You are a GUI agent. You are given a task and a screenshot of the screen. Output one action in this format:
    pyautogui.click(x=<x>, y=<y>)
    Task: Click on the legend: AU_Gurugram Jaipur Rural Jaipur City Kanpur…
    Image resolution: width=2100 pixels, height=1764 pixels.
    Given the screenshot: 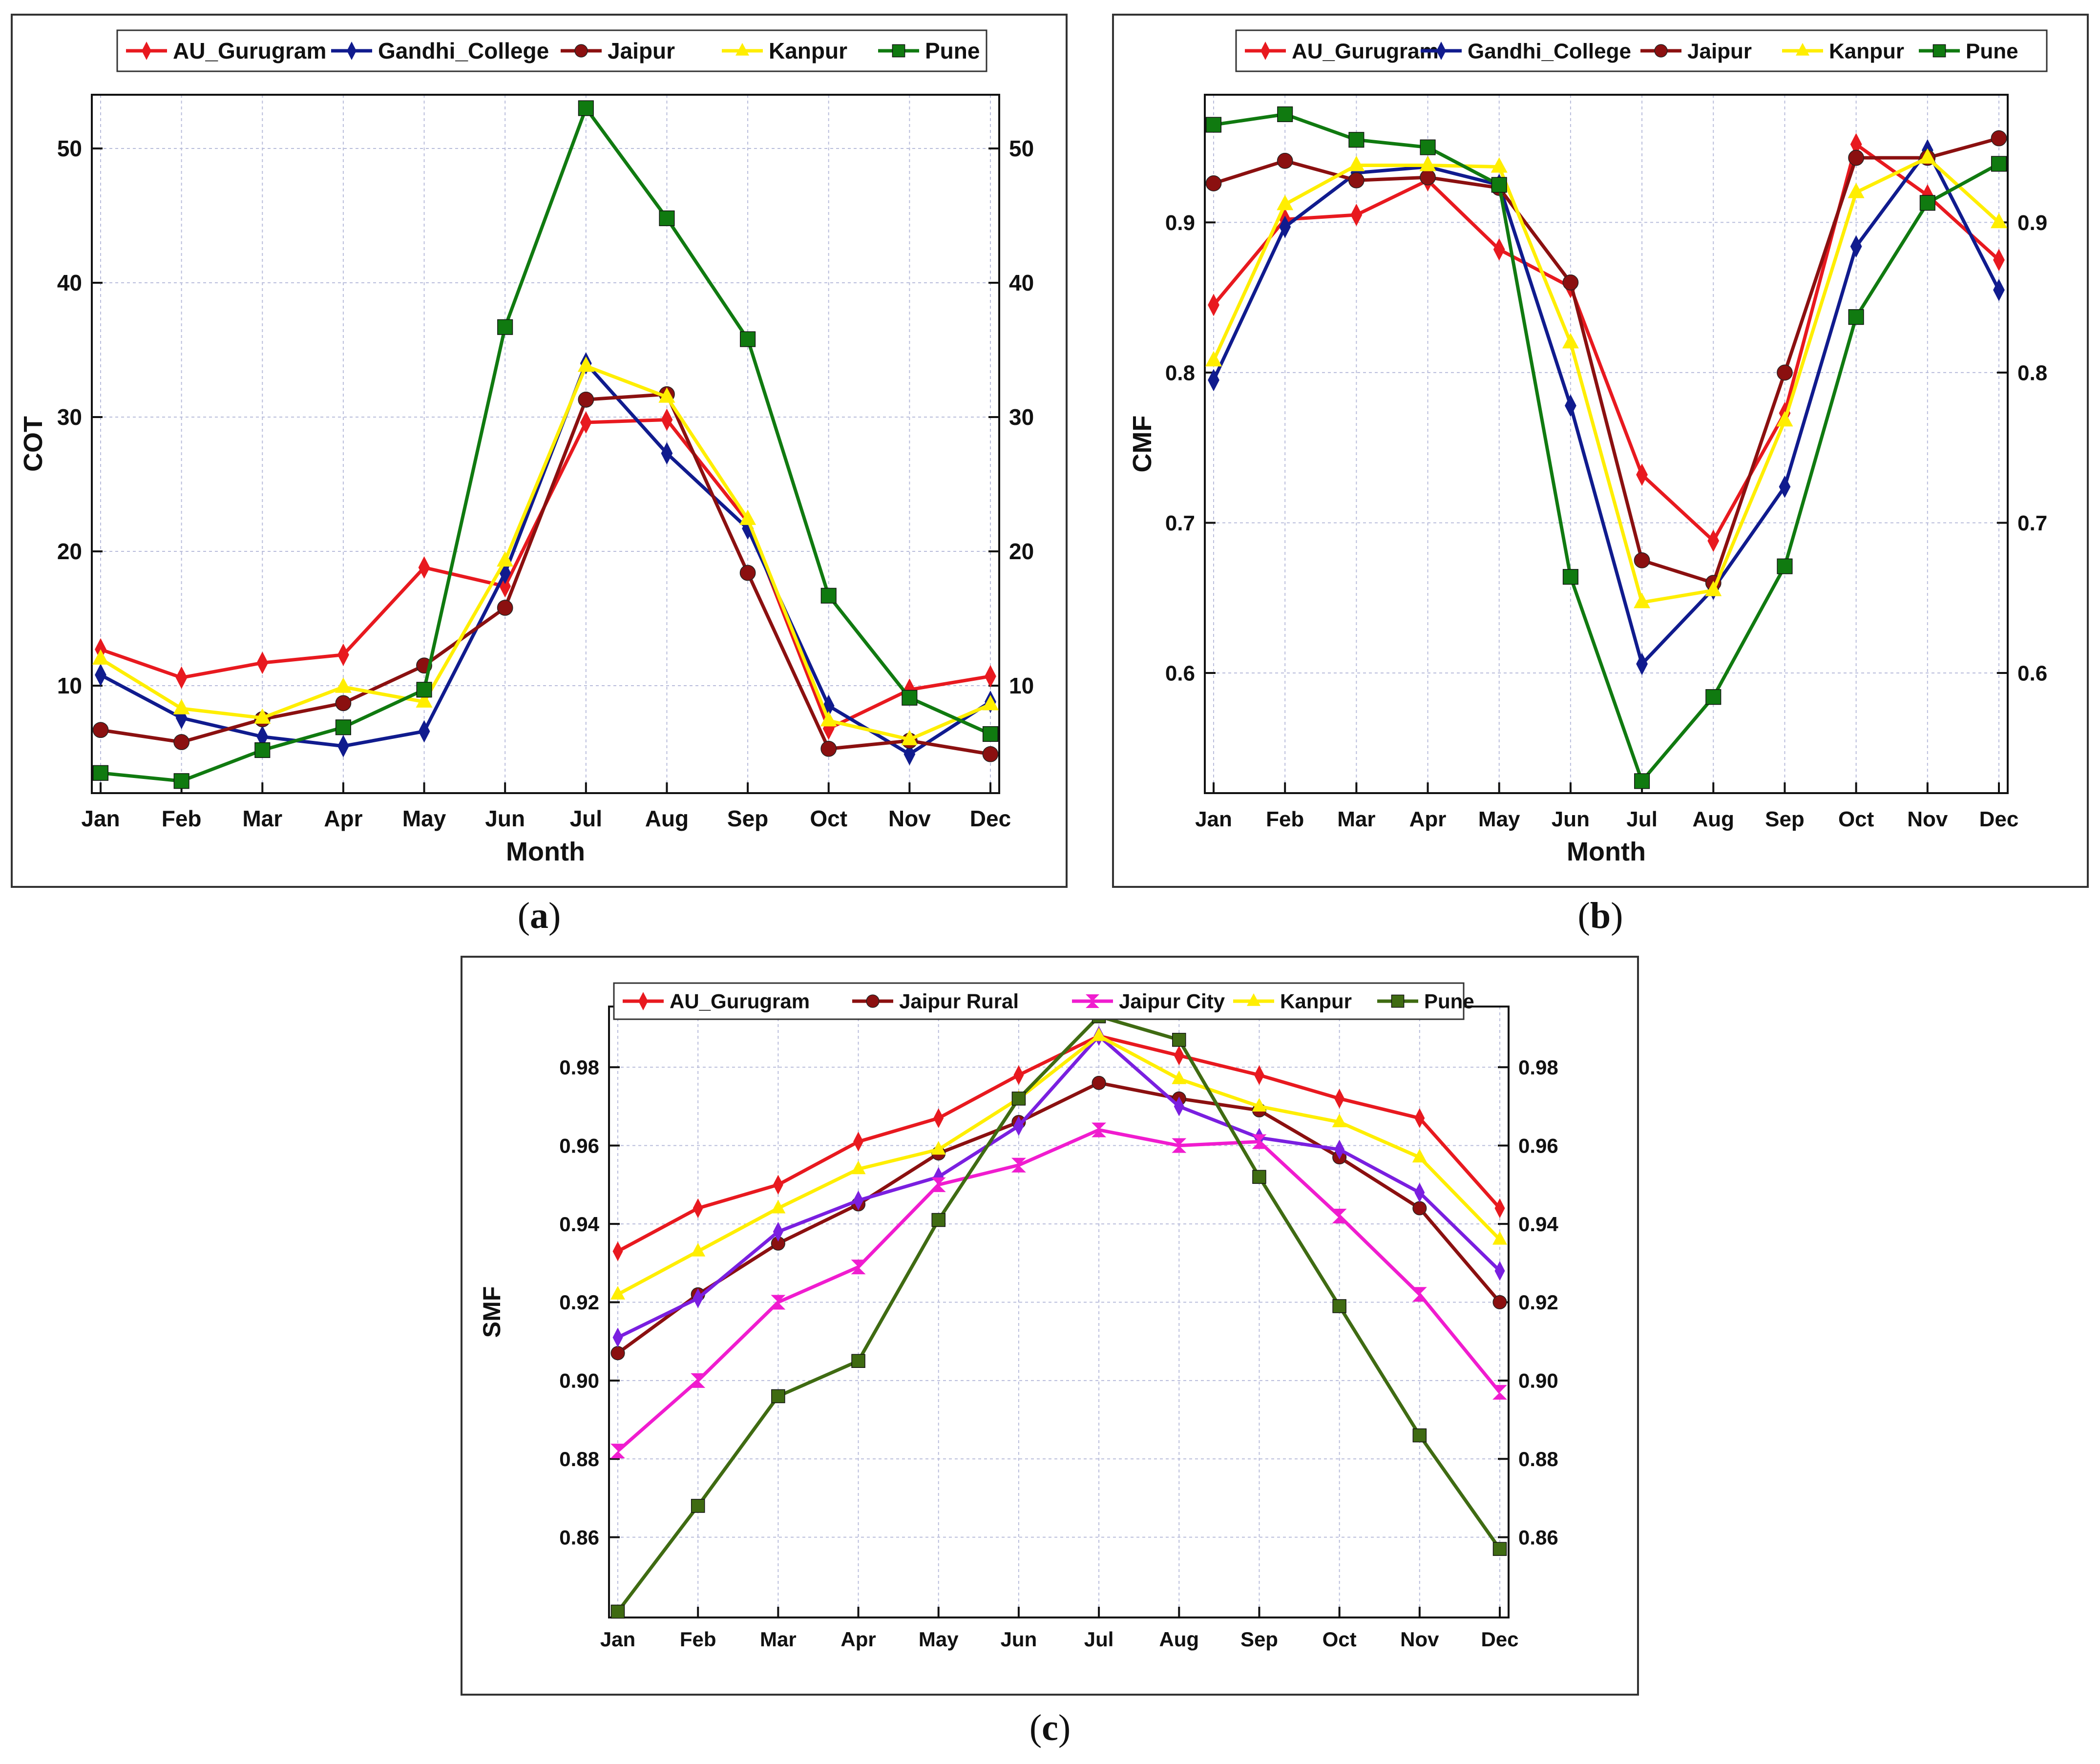 What is the action you would take?
    pyautogui.click(x=1043, y=1001)
    